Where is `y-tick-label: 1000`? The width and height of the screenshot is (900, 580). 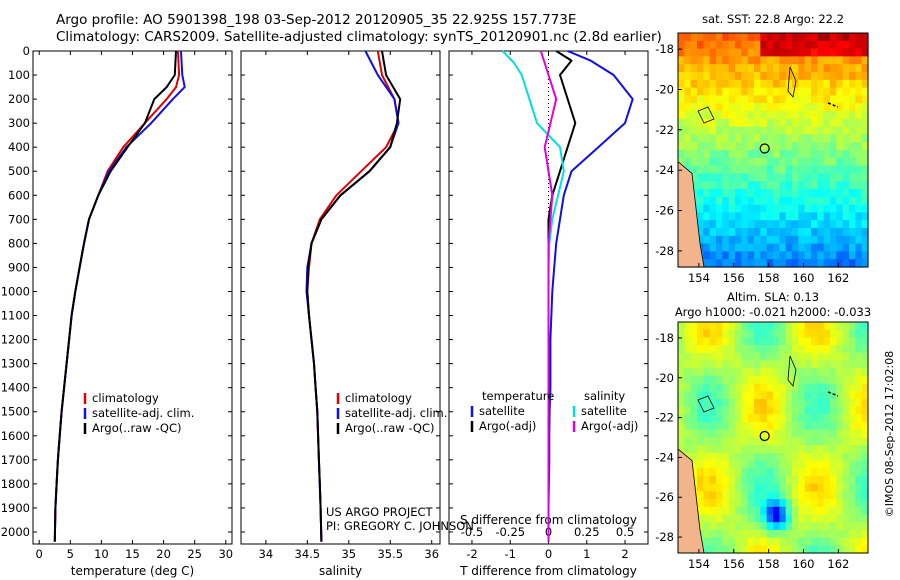 y-tick-label: 1000 is located at coordinates (15, 291).